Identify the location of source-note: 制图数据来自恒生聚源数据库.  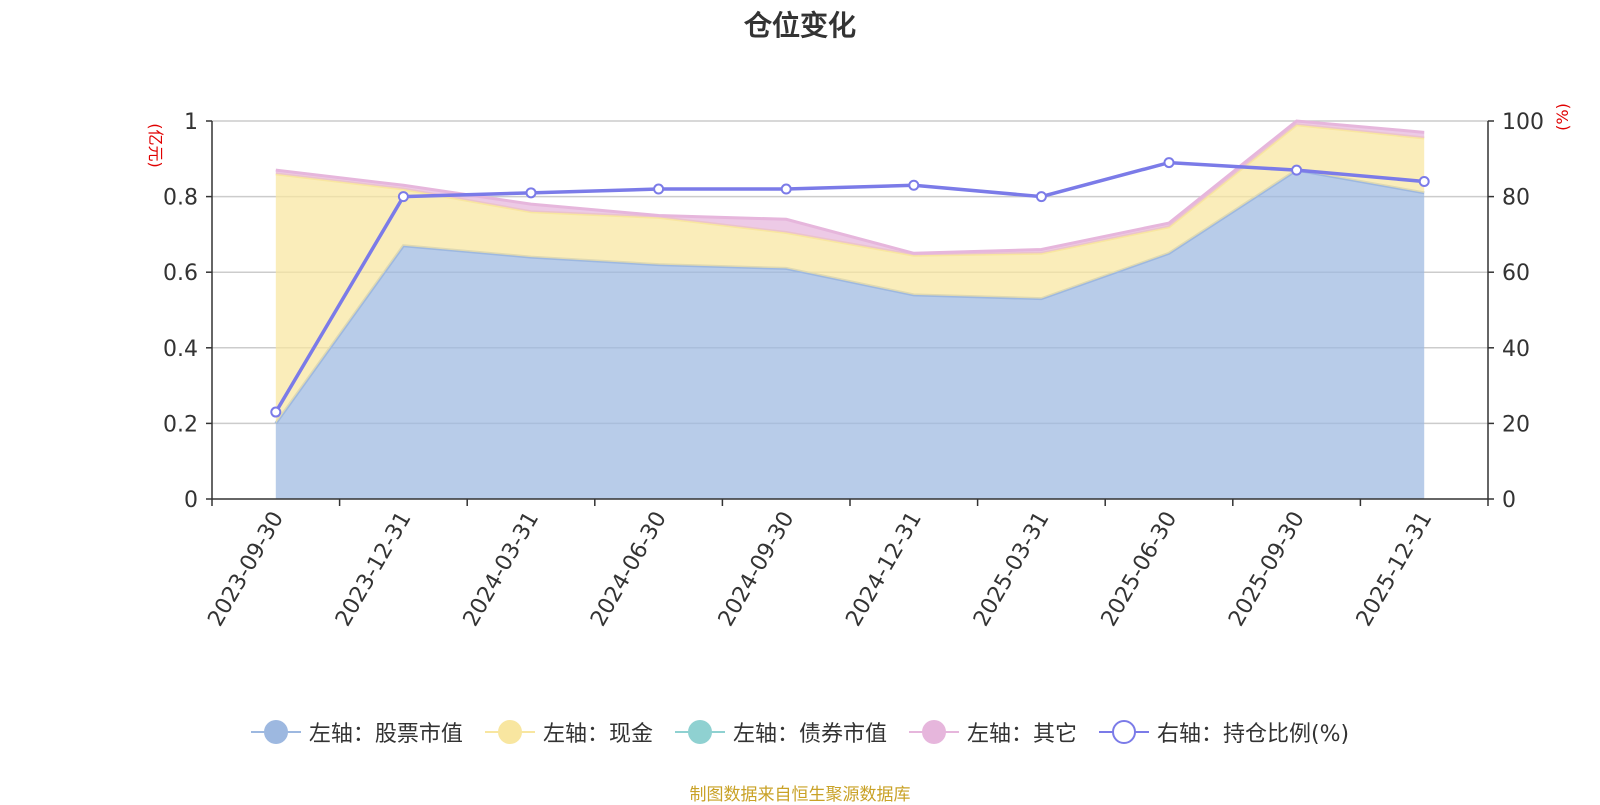
(800, 795).